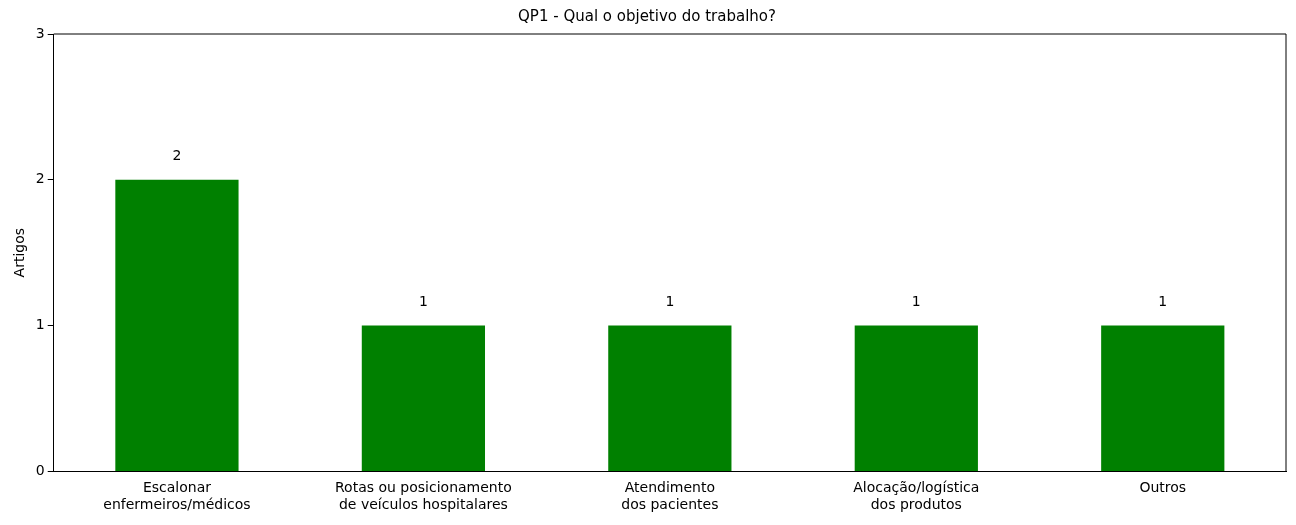 Image resolution: width=1296 pixels, height=525 pixels. Describe the element at coordinates (40, 32) in the screenshot. I see `y-tick-label: 3` at that location.